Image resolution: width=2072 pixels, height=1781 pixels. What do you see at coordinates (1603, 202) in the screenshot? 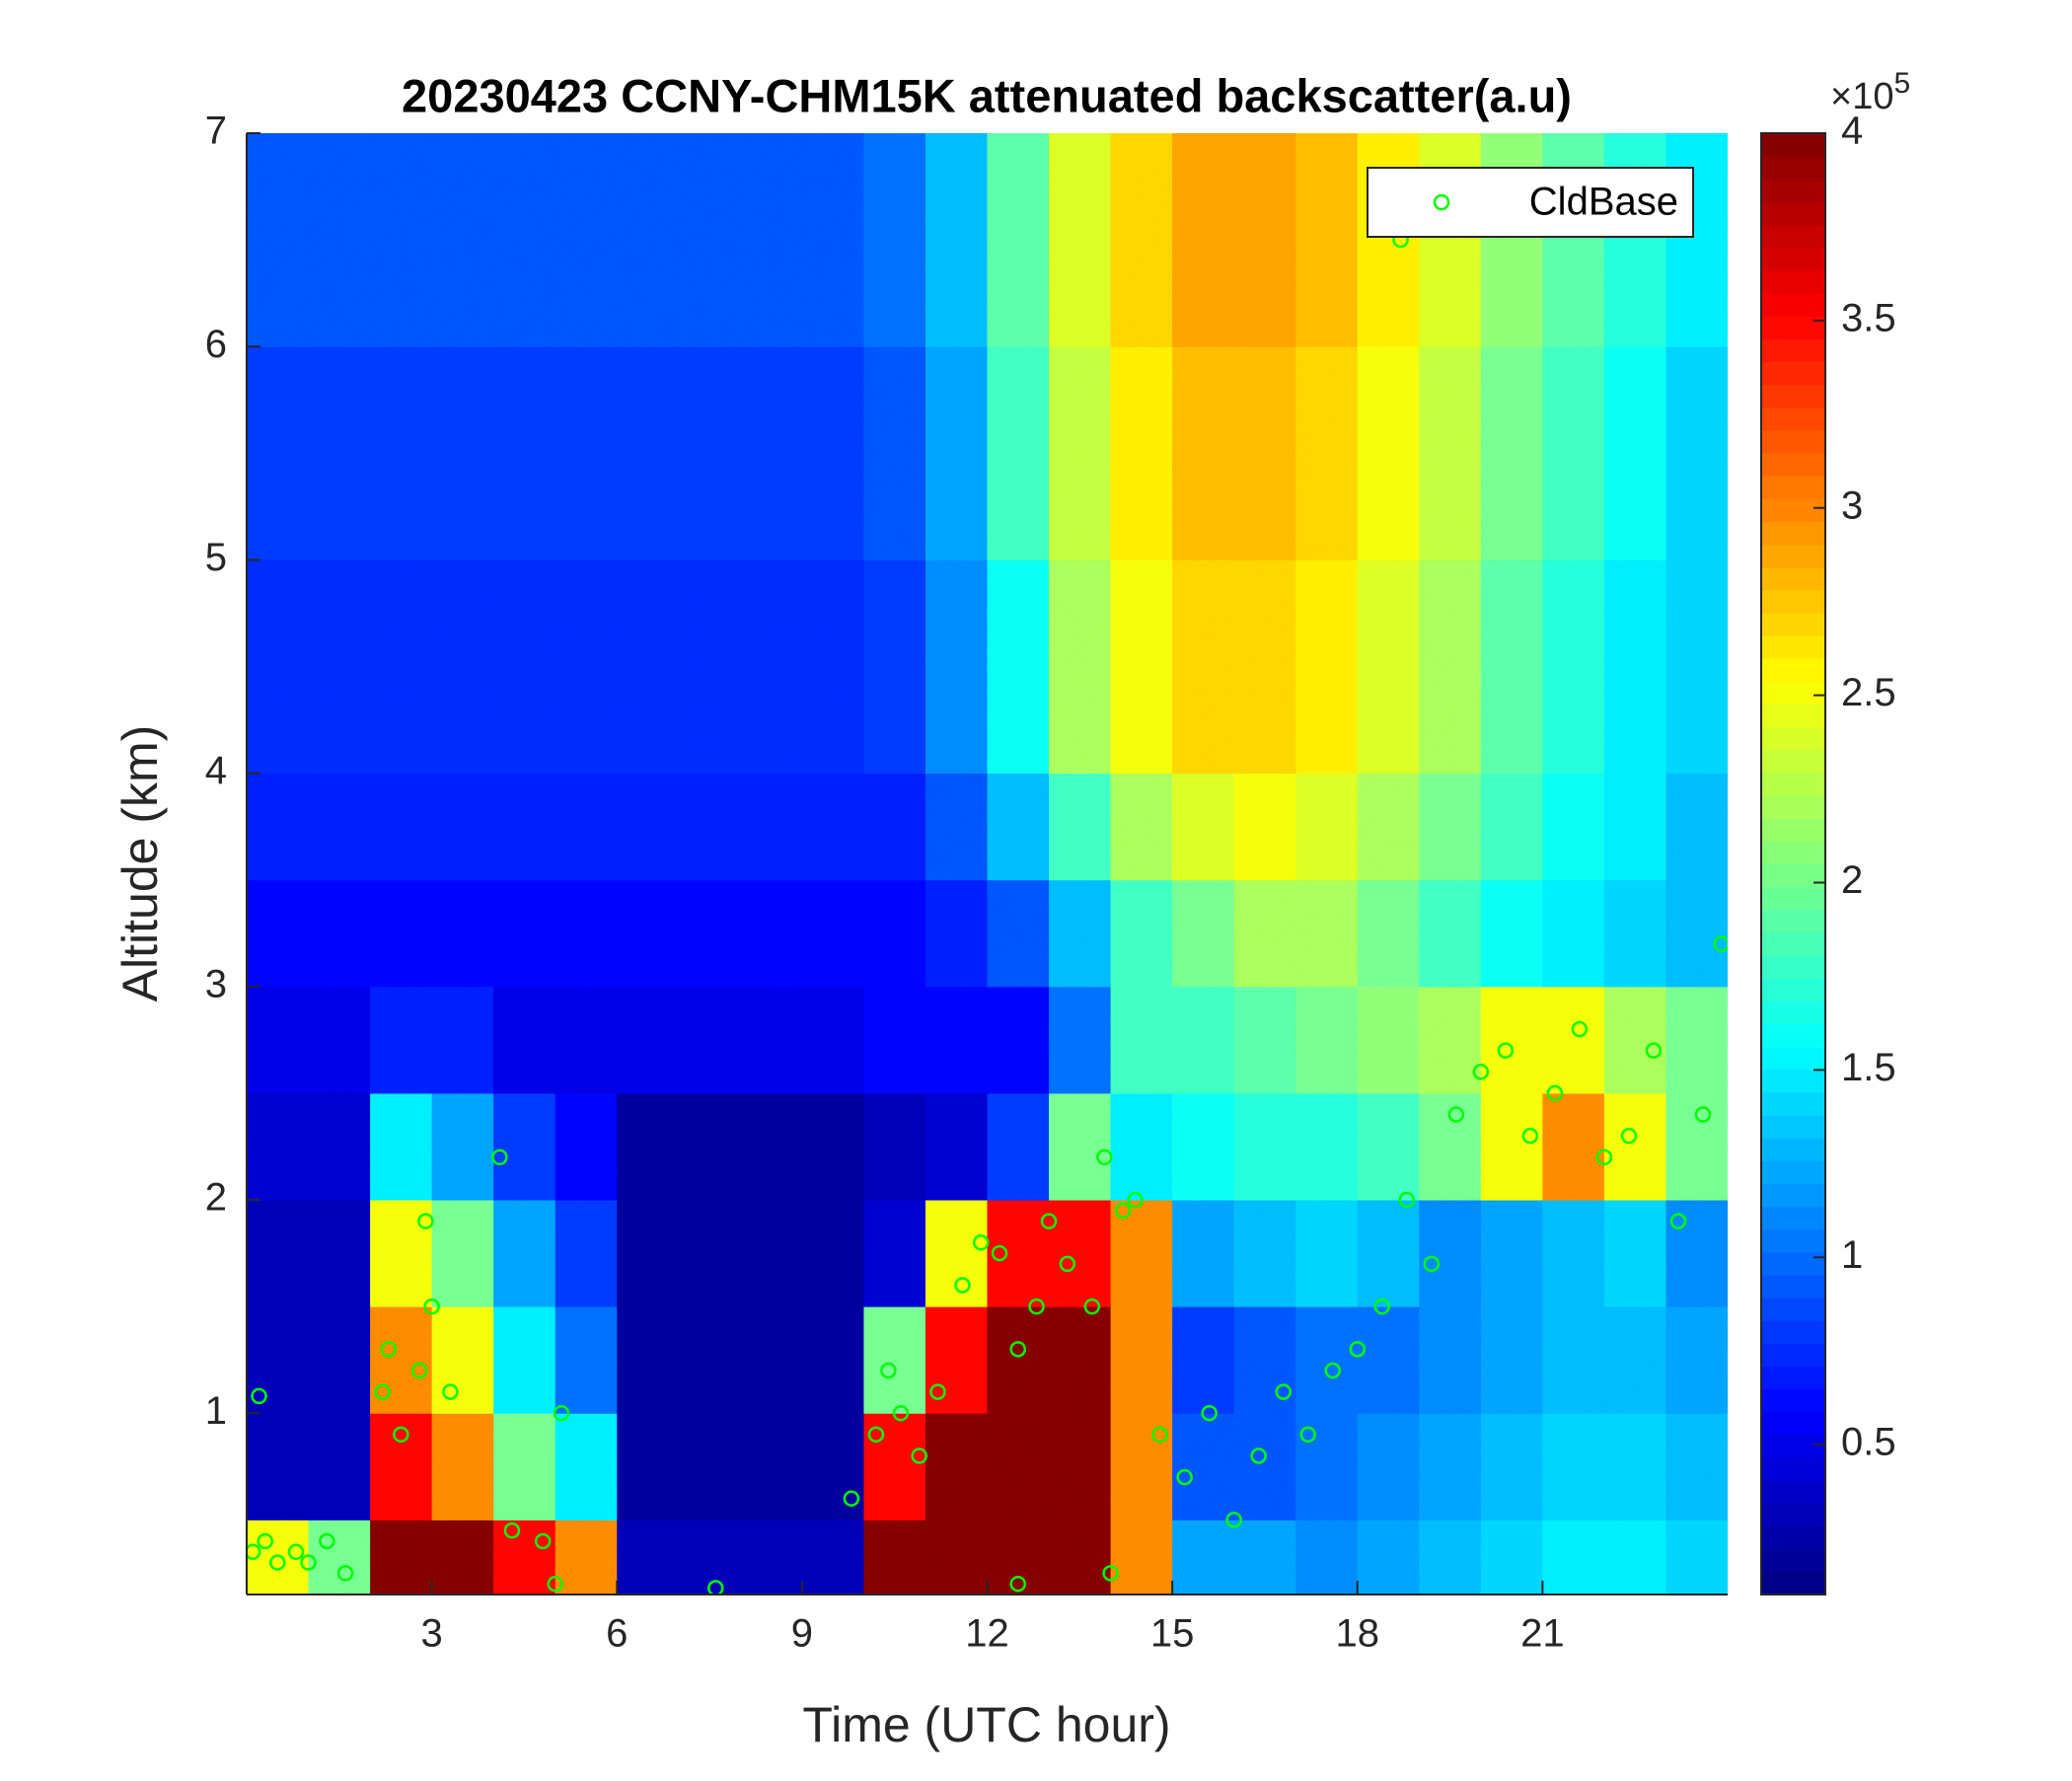
I see `legend-label: CldBase` at bounding box center [1603, 202].